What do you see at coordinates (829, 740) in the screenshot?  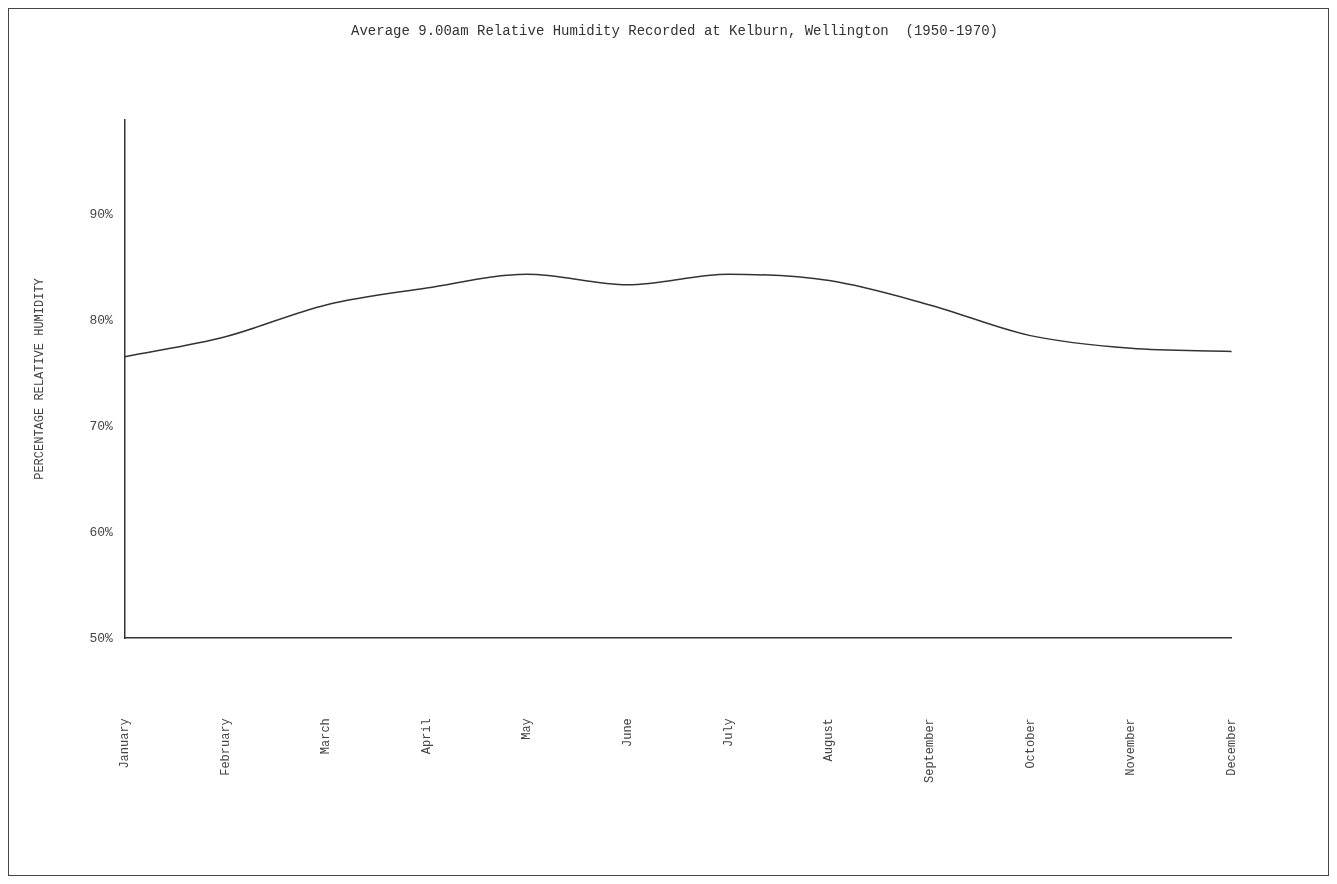 I see `x-tick-label: August` at bounding box center [829, 740].